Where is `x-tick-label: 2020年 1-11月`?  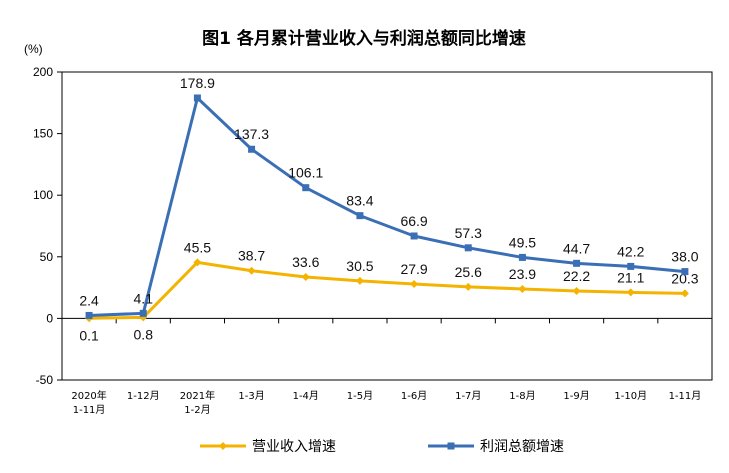
x-tick-label: 2020年 1-11月 is located at coordinates (88, 402).